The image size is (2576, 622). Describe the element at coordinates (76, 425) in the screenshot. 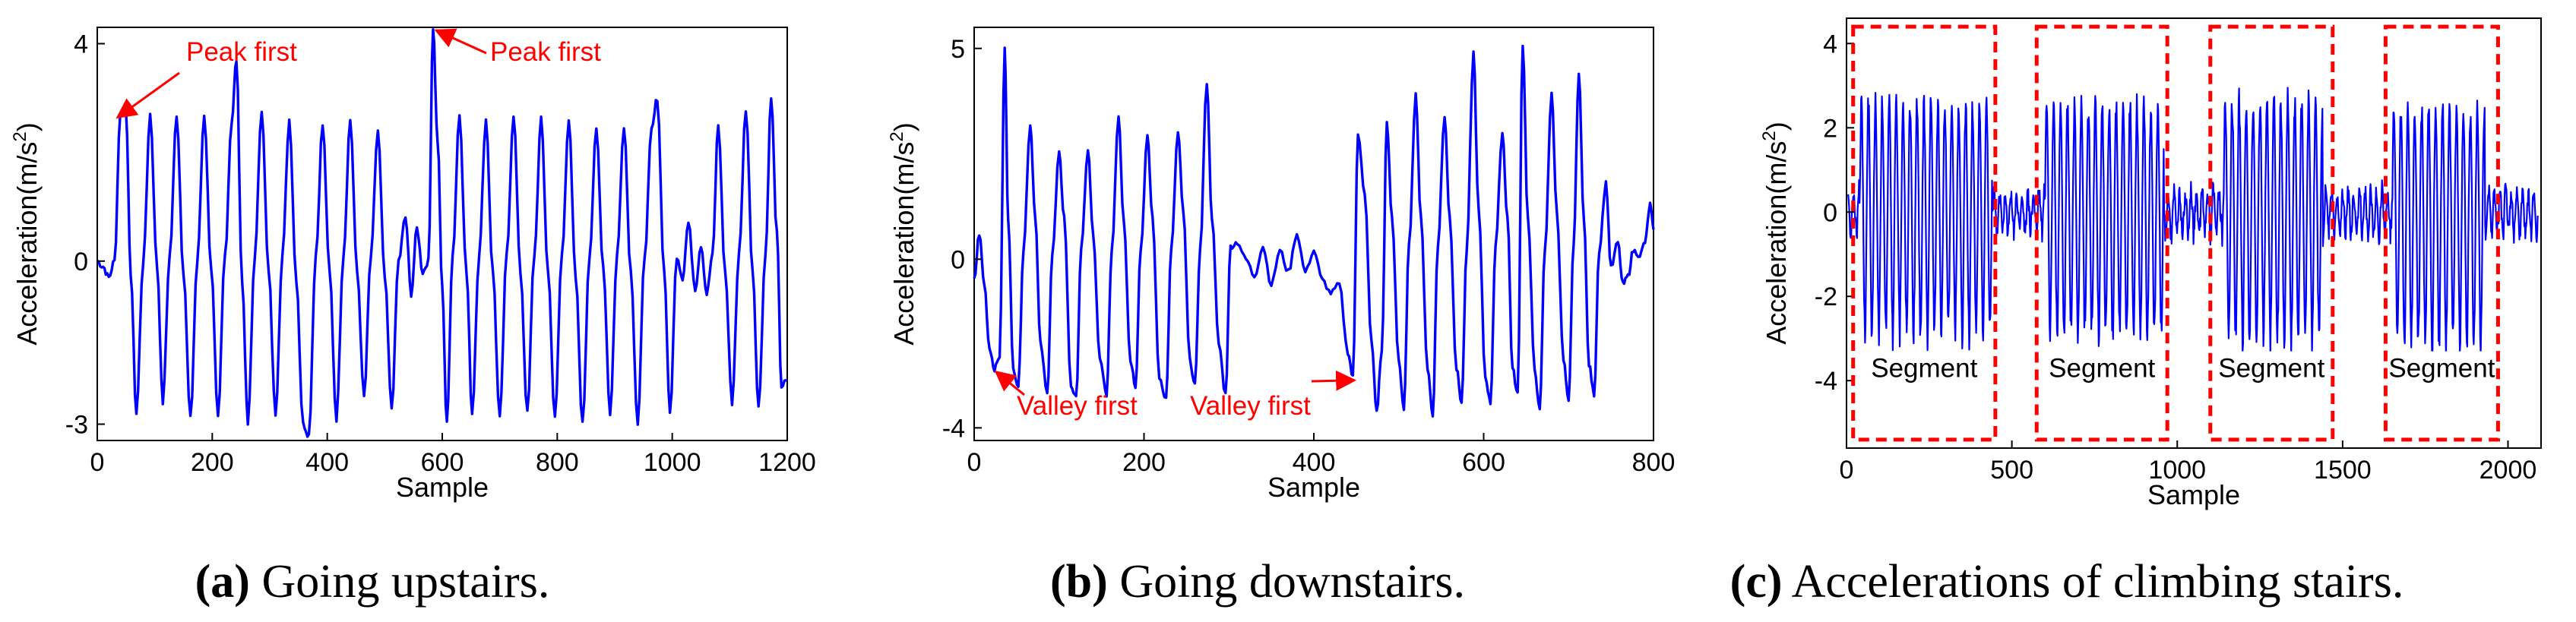

I see `chart-a-ytick-label: -3` at that location.